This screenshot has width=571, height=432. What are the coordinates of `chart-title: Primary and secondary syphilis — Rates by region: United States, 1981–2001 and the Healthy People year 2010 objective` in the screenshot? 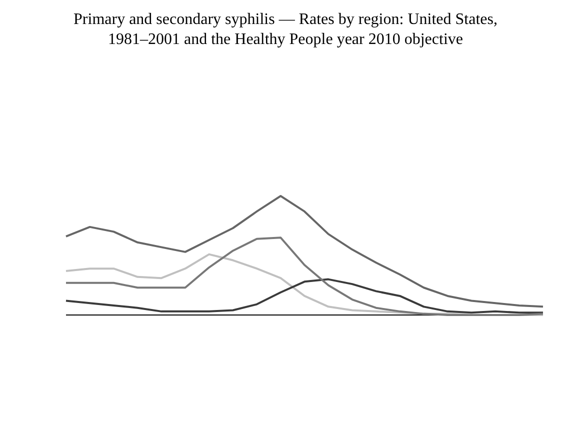 It's located at (286, 29).